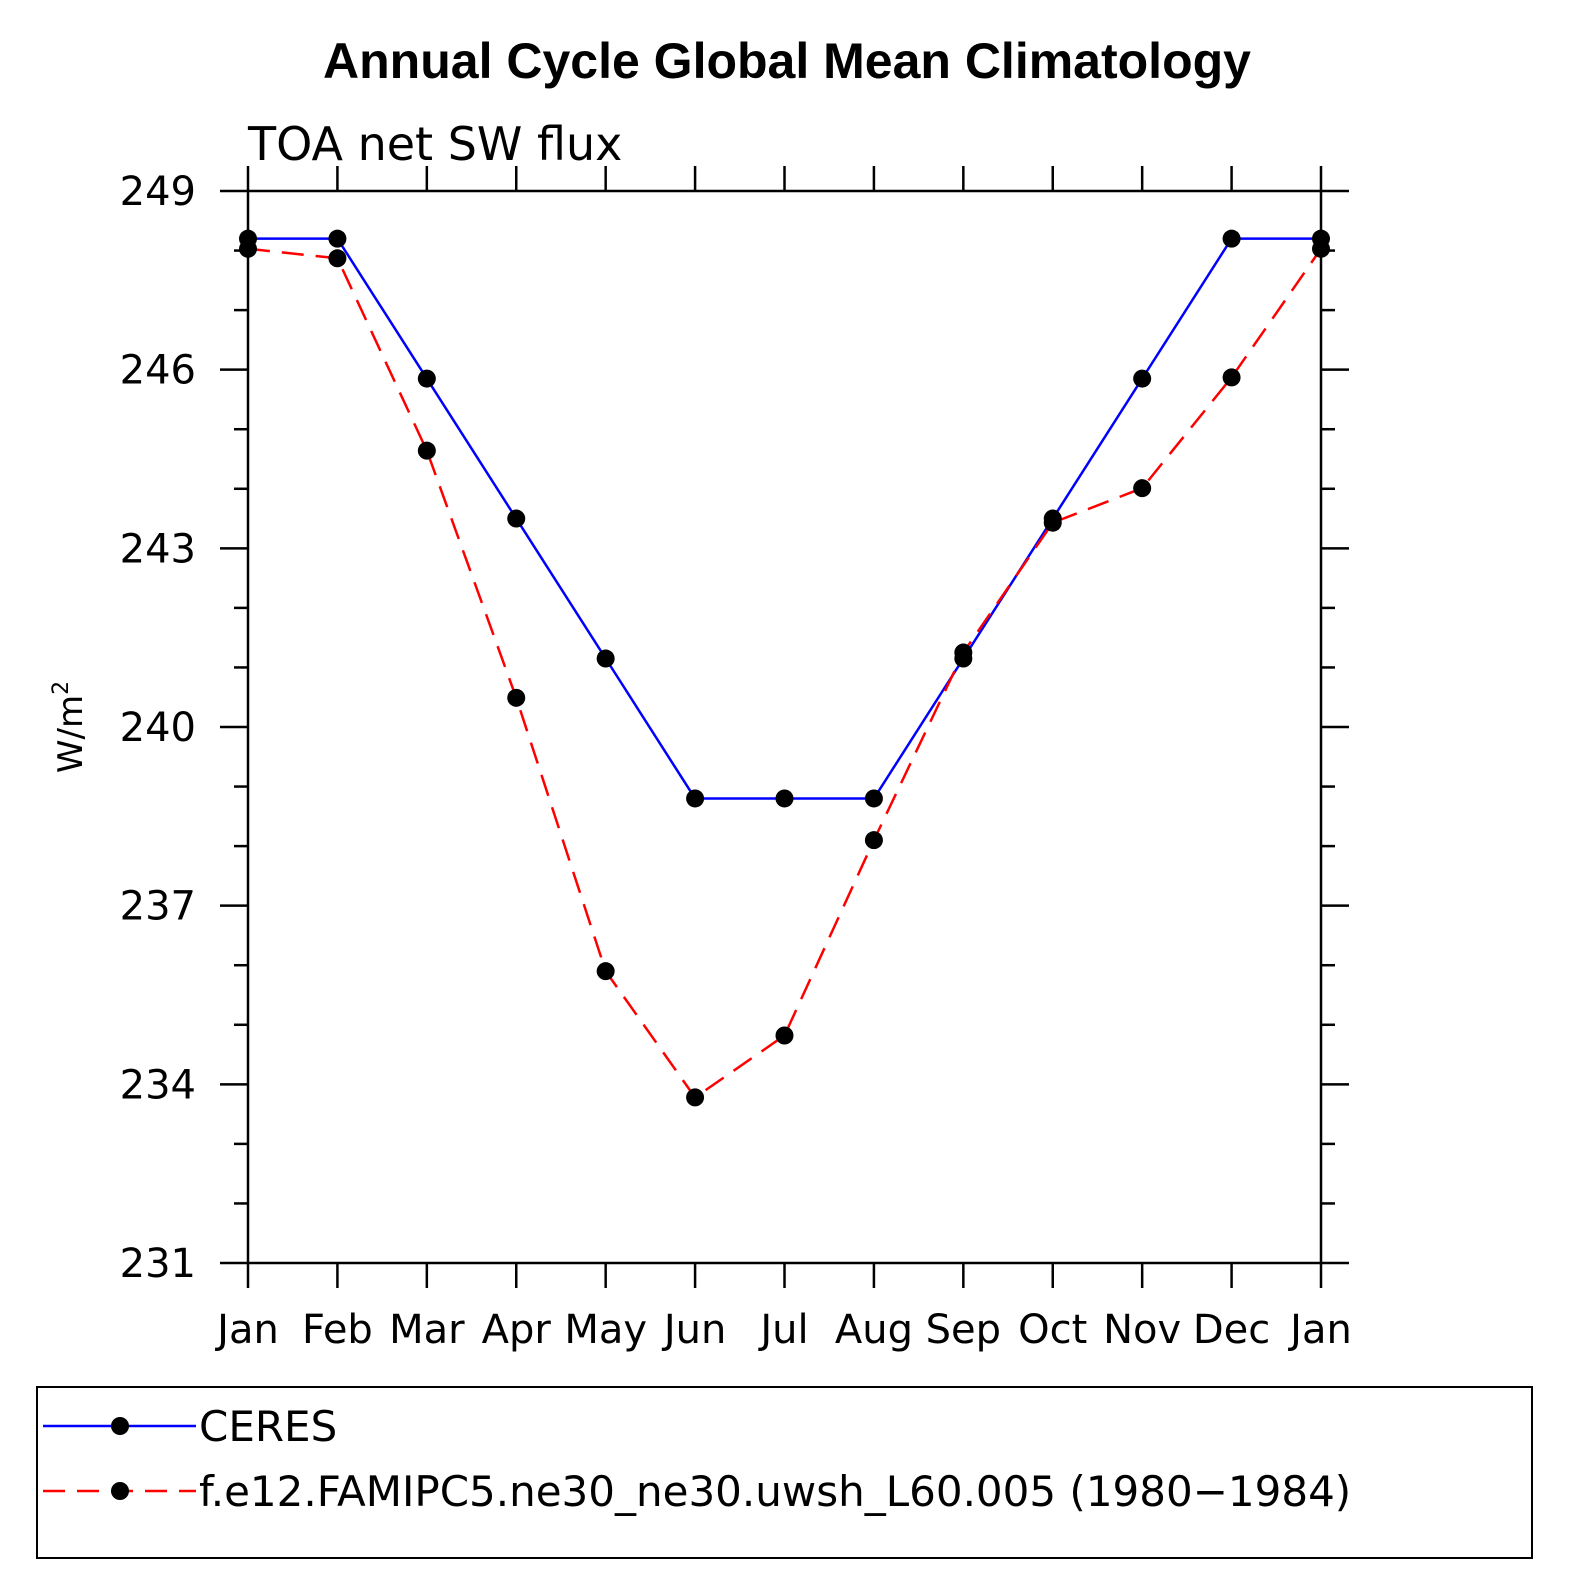 The height and width of the screenshot is (1575, 1575). Describe the element at coordinates (782, 1330) in the screenshot. I see `x-tick-label: Jul` at that location.